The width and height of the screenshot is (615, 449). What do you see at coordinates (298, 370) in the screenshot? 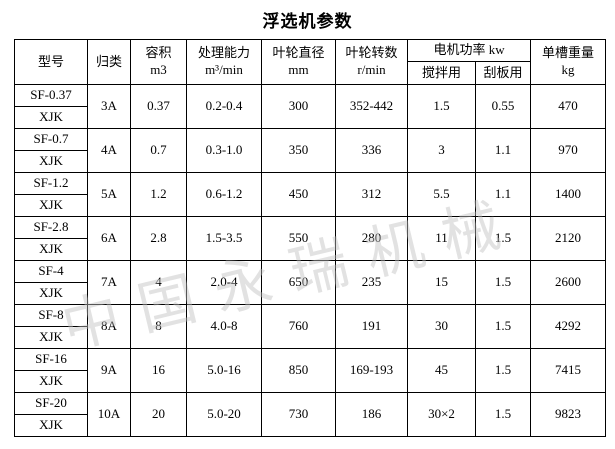
I see `diameter-cell: 850` at bounding box center [298, 370].